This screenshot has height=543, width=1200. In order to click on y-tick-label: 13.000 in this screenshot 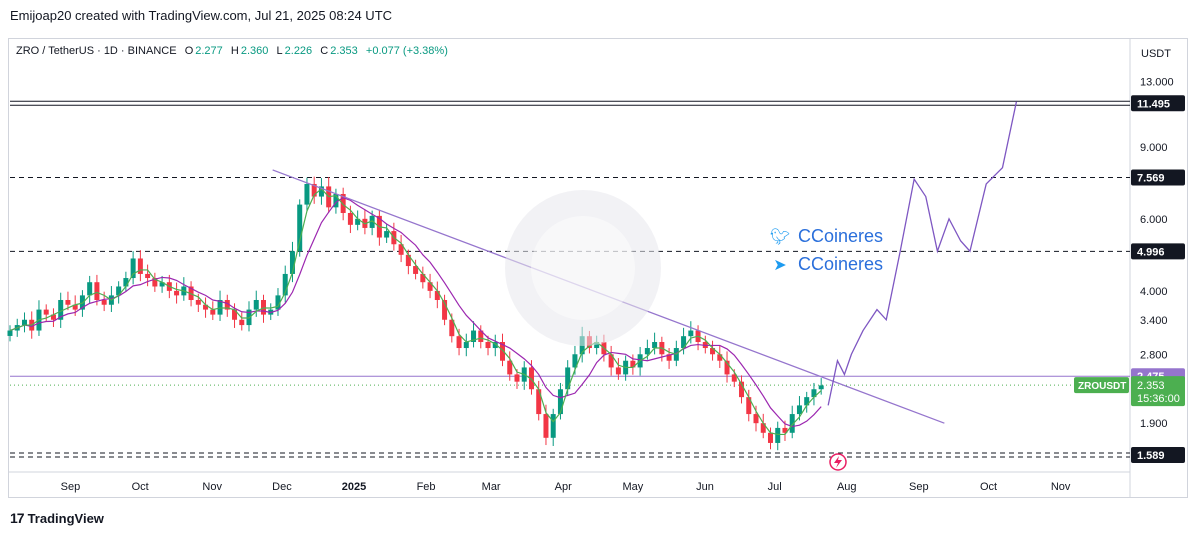, I will do `click(1157, 82)`.